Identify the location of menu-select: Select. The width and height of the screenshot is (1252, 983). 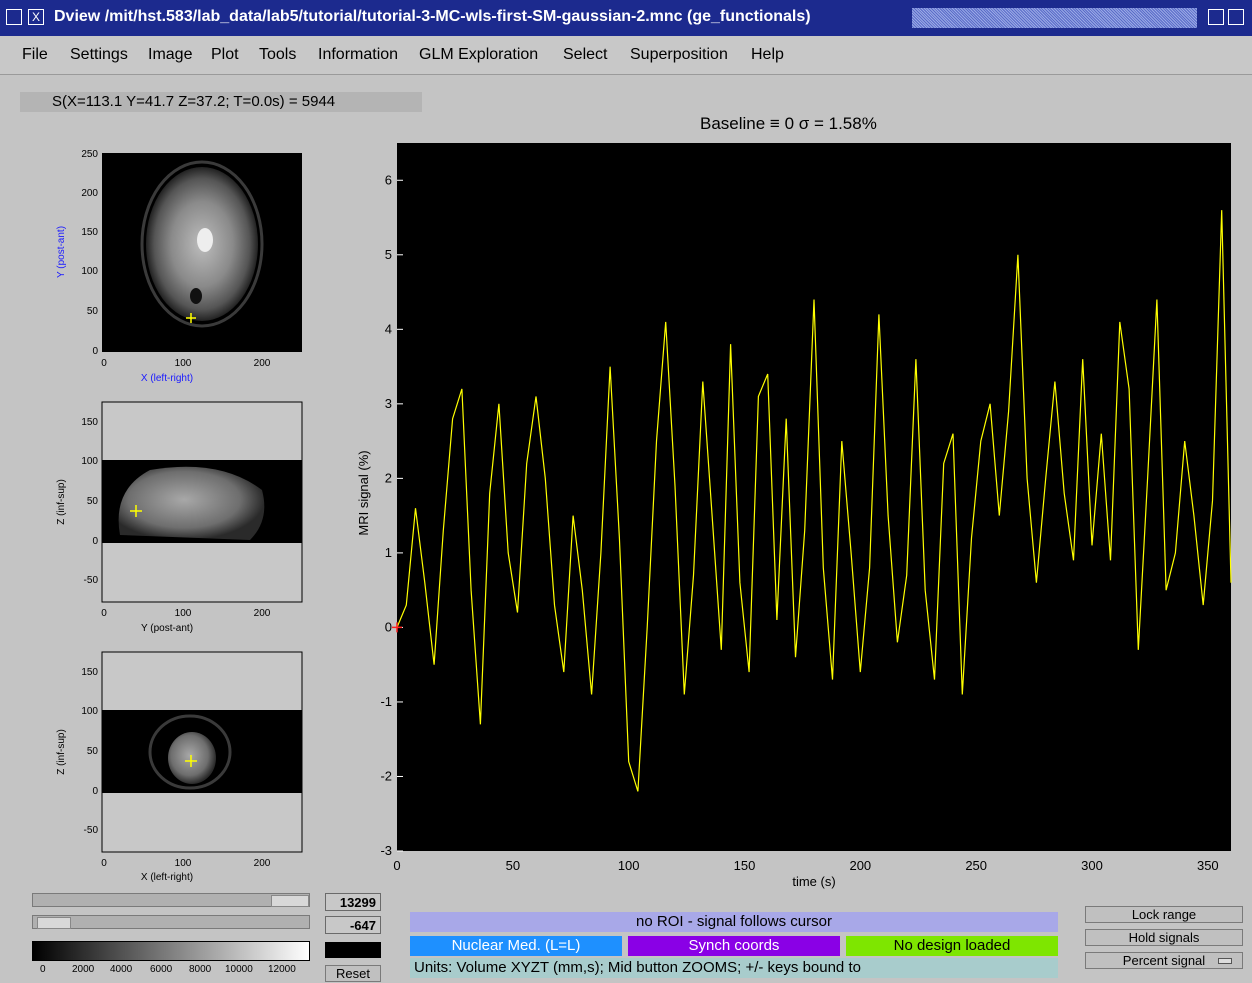
(585, 54).